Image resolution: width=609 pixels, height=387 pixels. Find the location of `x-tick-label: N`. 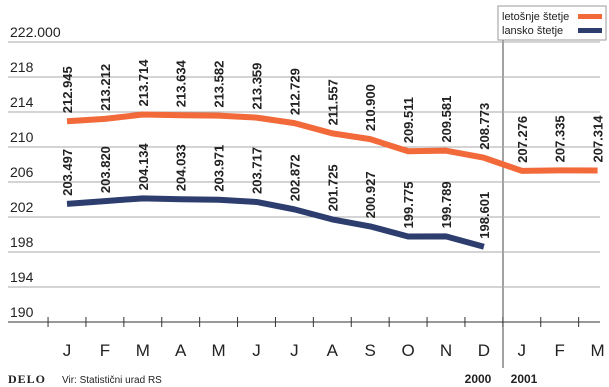

x-tick-label: N is located at coordinates (446, 350).